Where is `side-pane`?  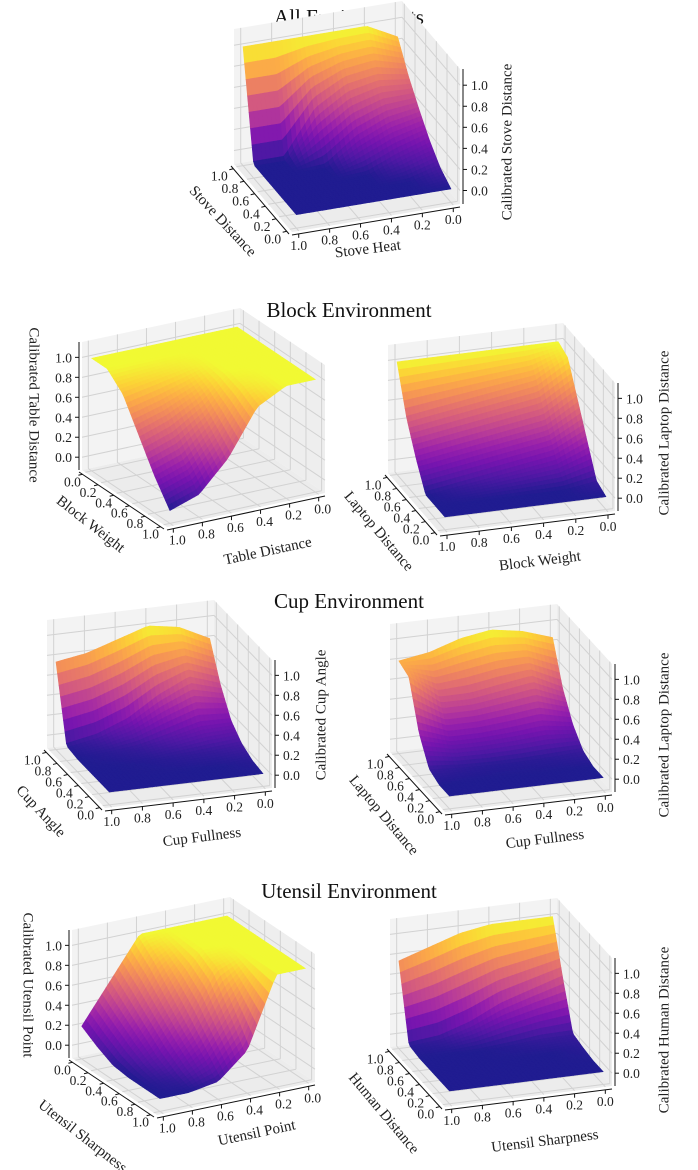
side-pane is located at coordinates (431, 102).